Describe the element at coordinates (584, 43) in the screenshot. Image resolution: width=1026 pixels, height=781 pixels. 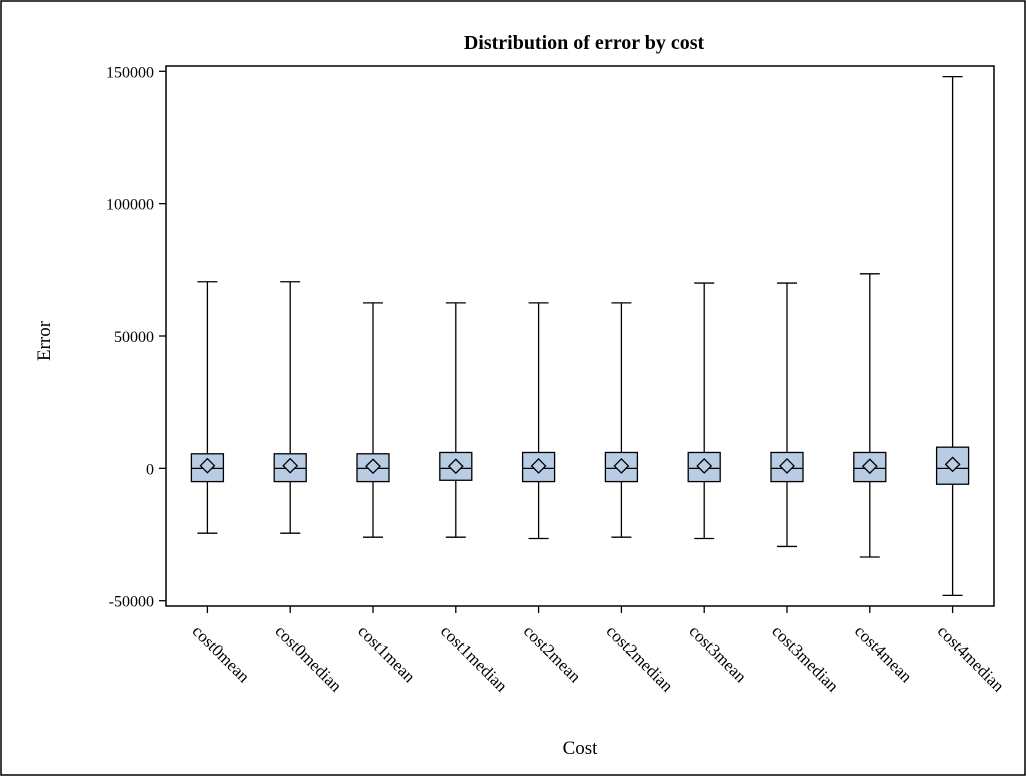
I see `chart-title: Distribution of error by cost` at that location.